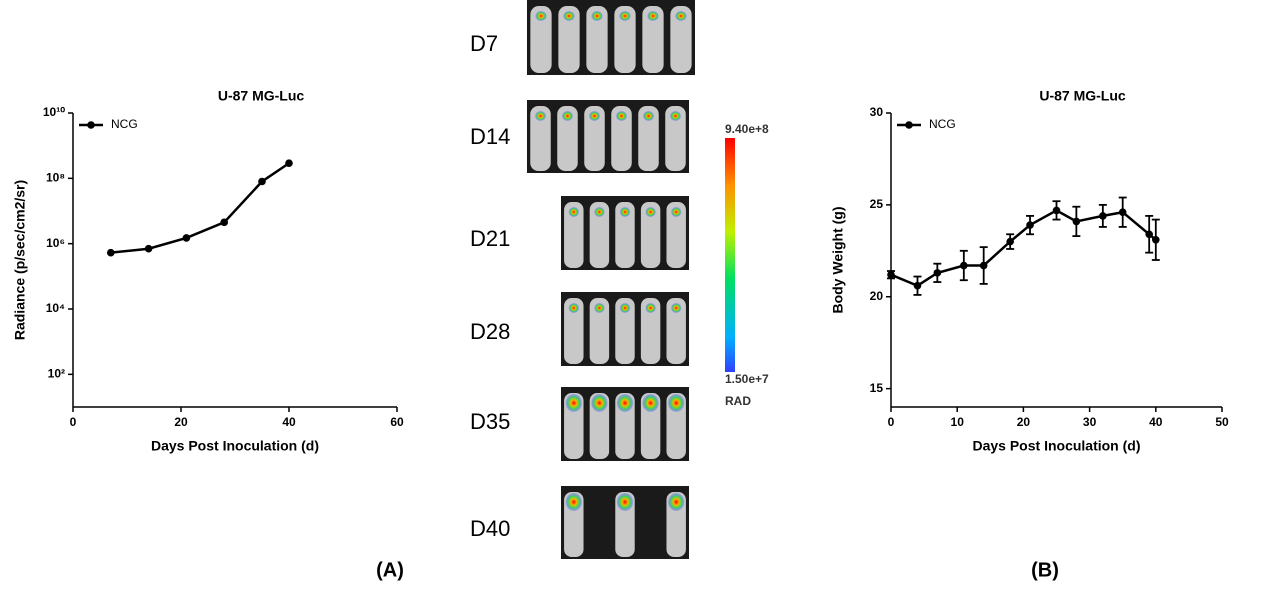  I want to click on y-axis-title: Radiance (p/sec/cm2/sr), so click(20, 260).